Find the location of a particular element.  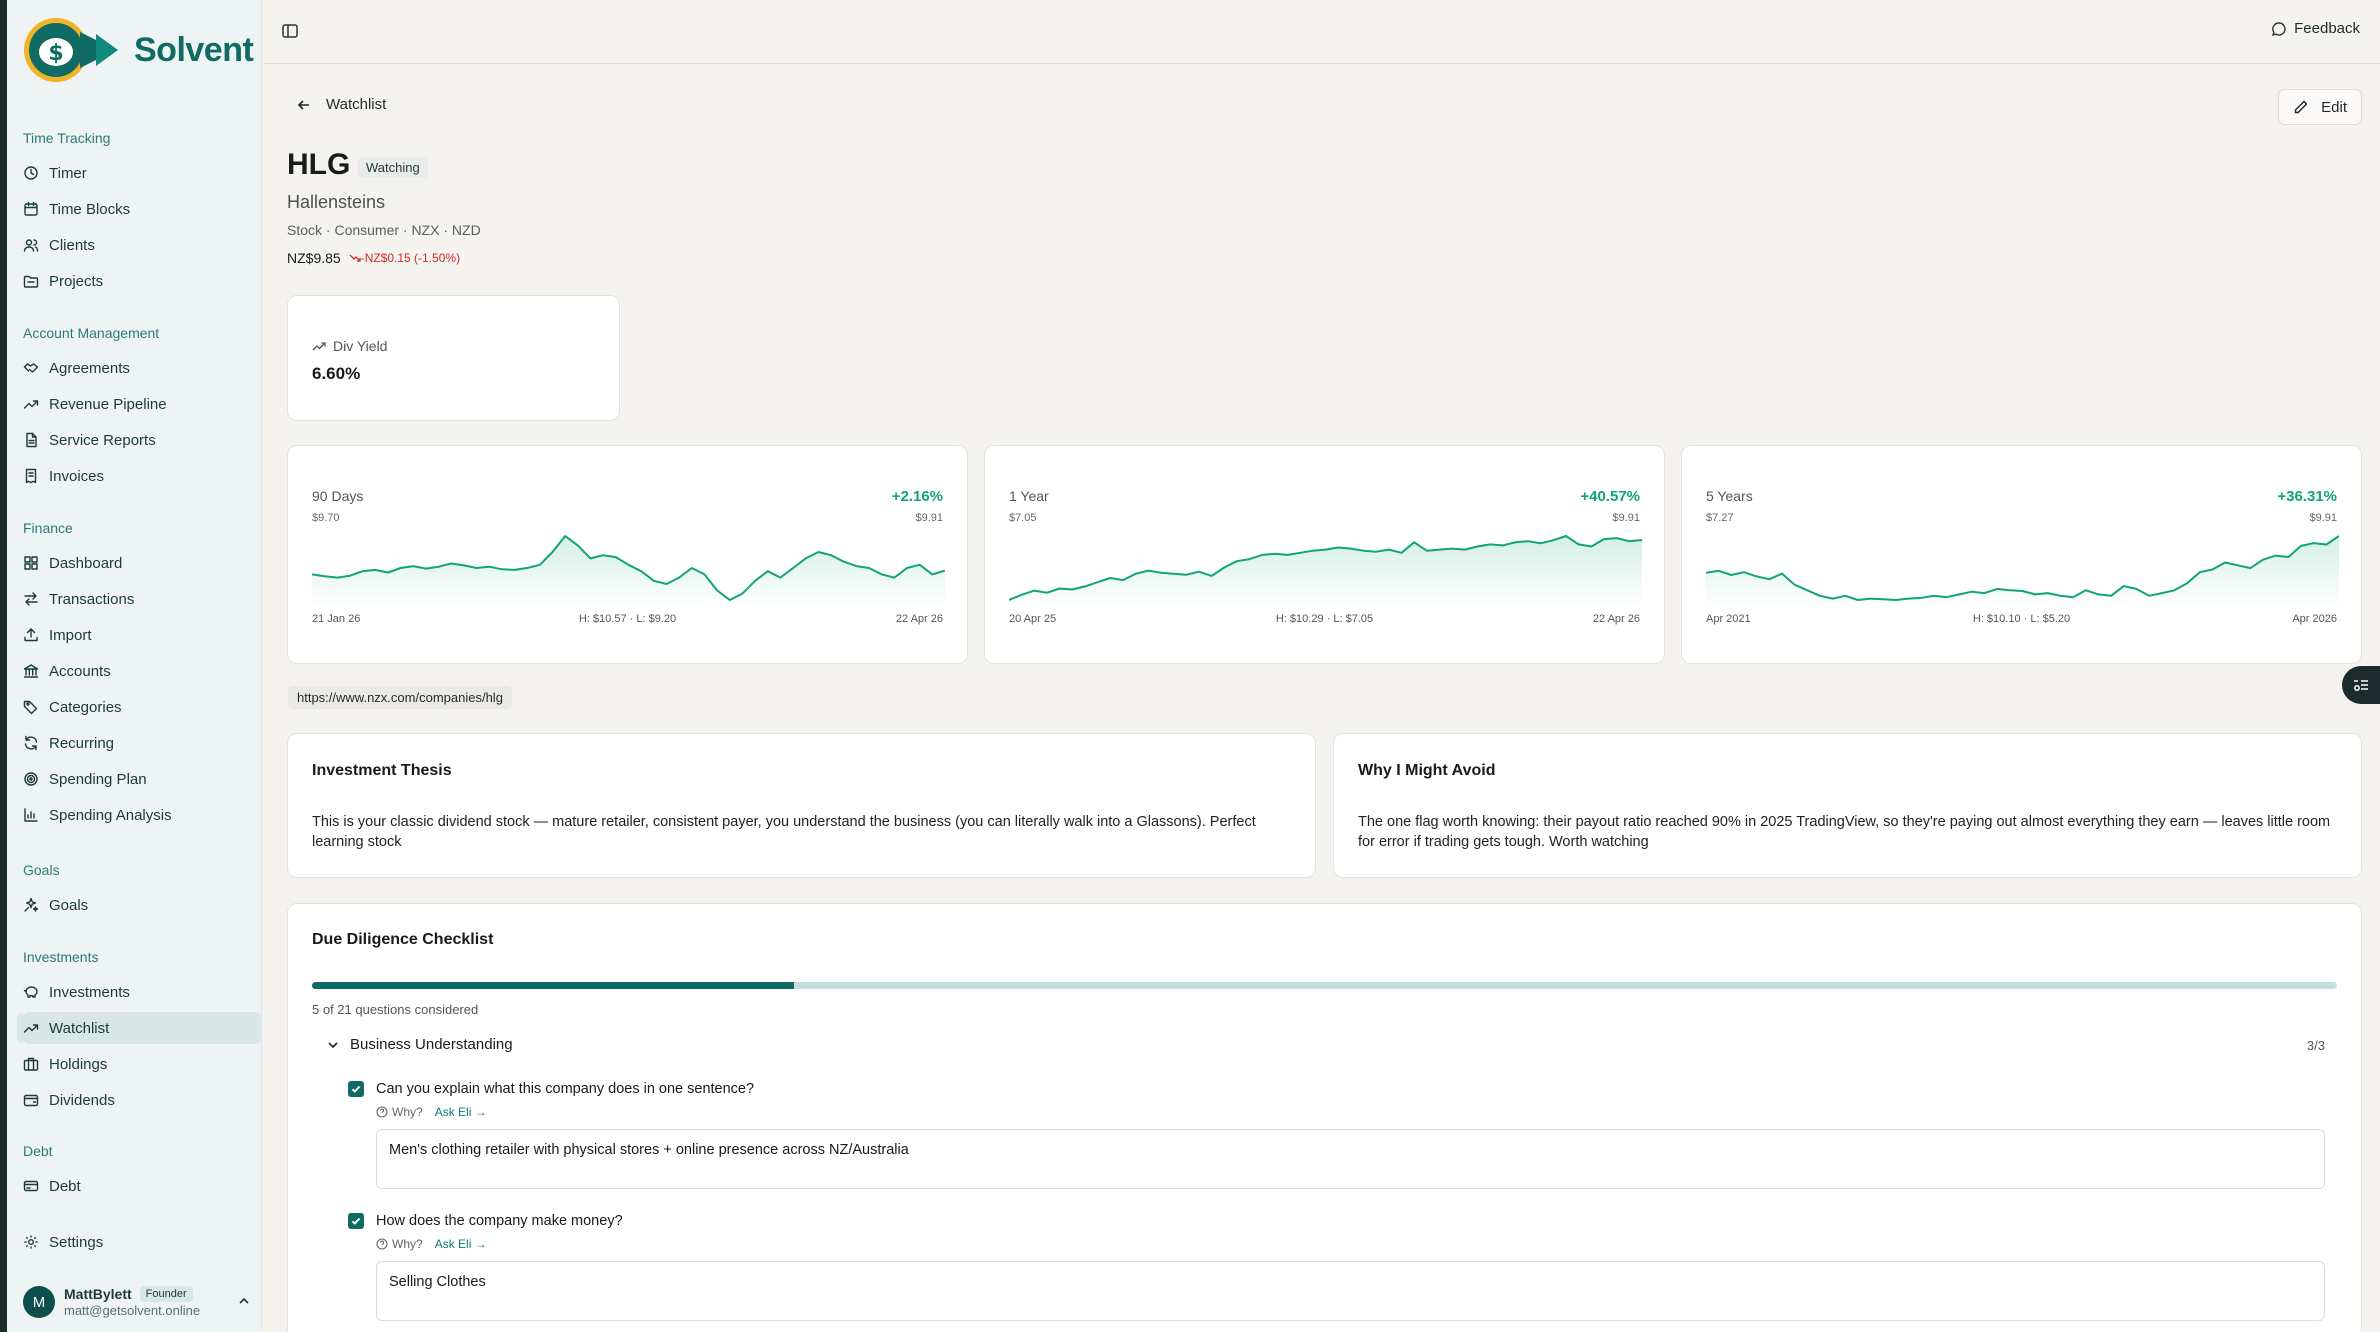

sidebar-item-spending-plan: Spending Plan is located at coordinates (142, 779).